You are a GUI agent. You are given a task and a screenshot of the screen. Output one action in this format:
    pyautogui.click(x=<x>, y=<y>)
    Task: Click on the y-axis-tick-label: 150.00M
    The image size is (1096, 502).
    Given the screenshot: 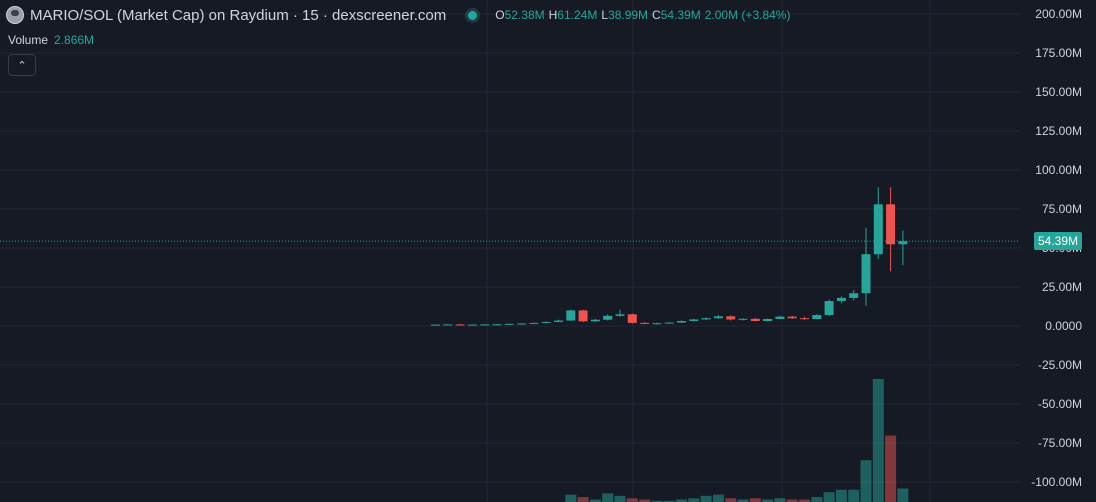 What is the action you would take?
    pyautogui.click(x=1058, y=92)
    